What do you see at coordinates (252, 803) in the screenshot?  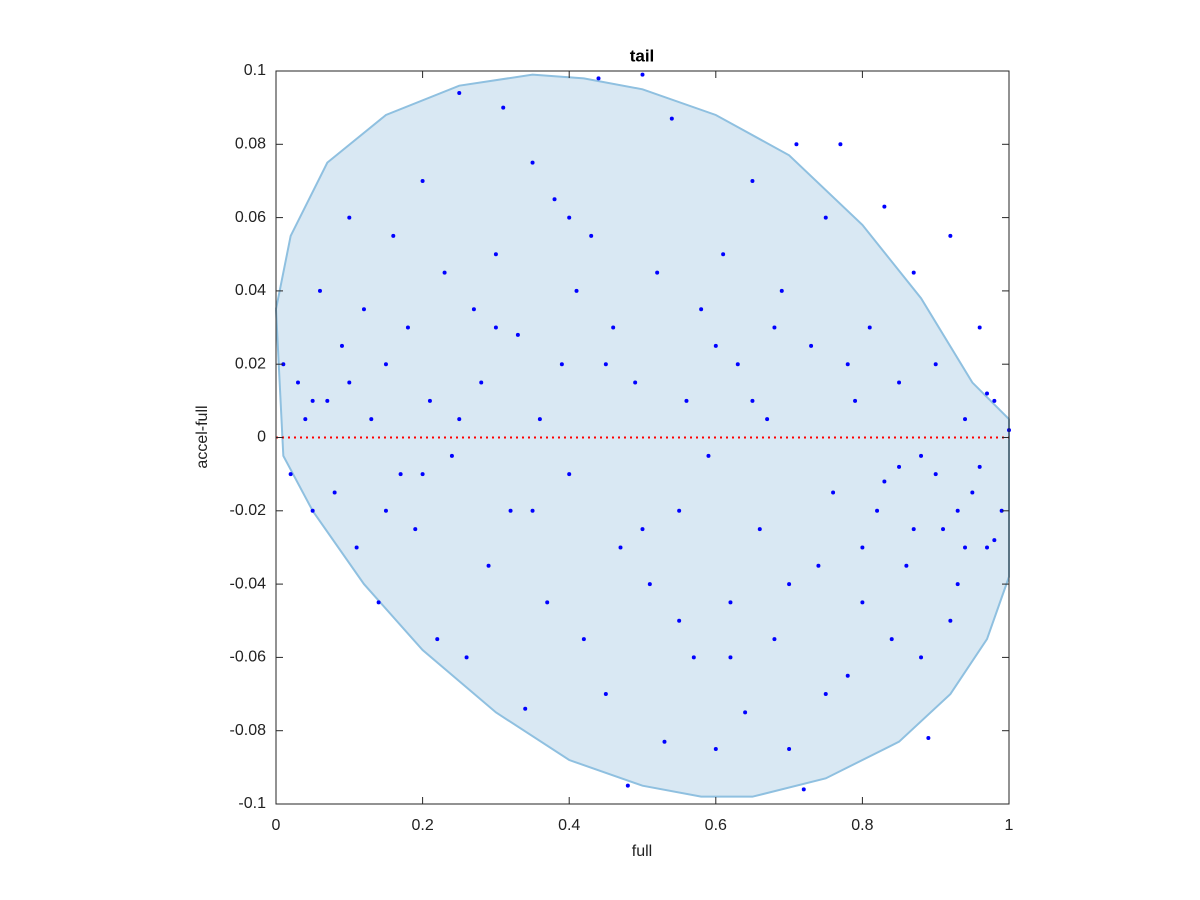 I see `y-tick-label: -0.1` at bounding box center [252, 803].